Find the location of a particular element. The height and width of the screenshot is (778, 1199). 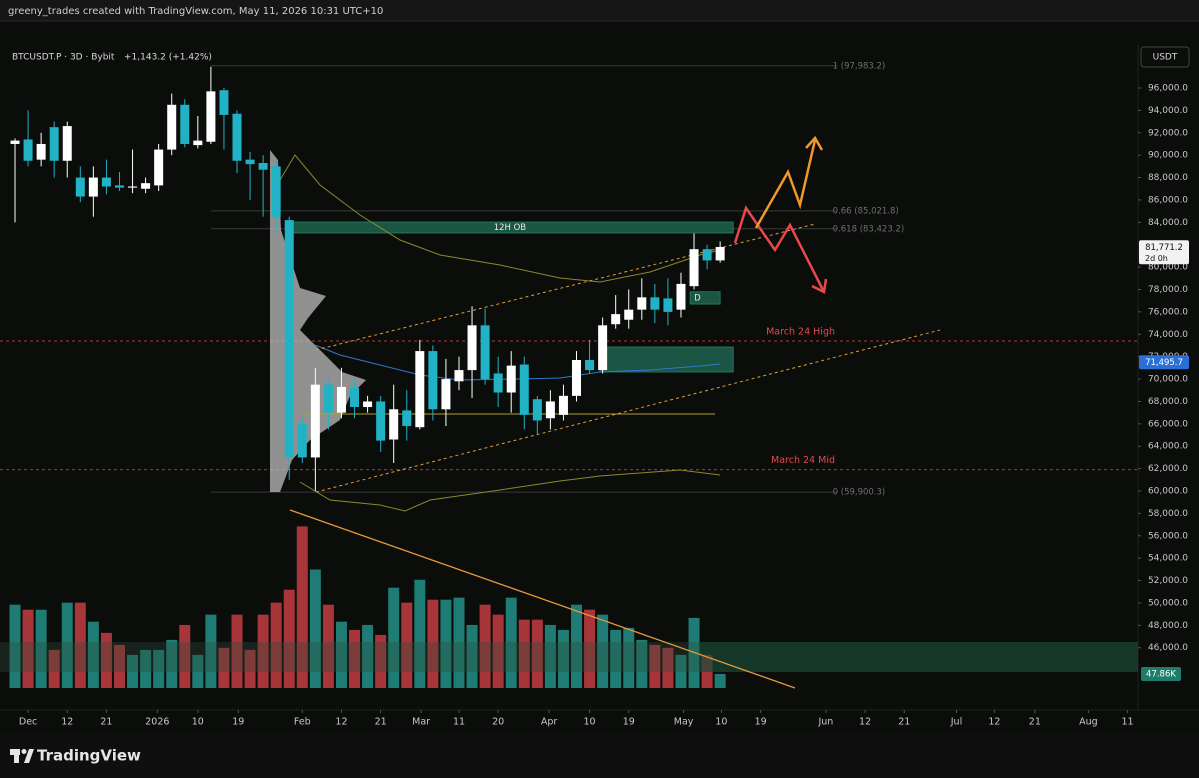

fib-label: 0 (59,900.3) is located at coordinates (859, 493).